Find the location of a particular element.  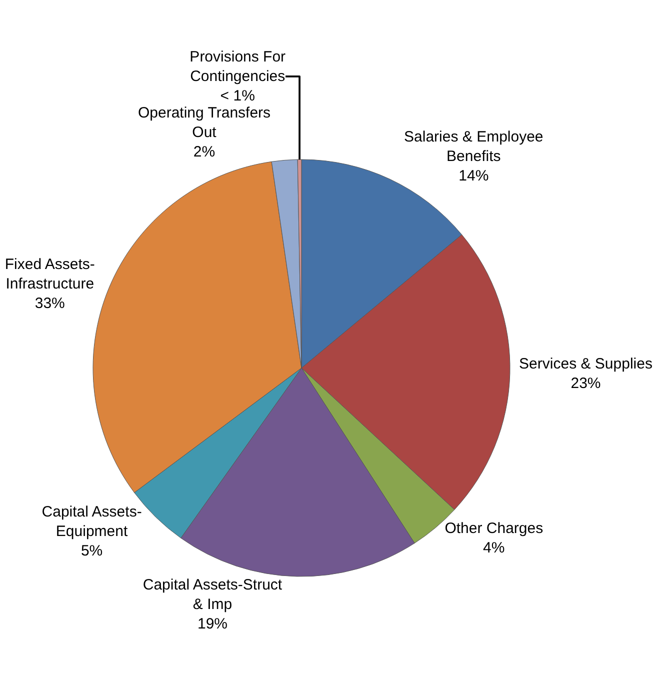

data-label: 19% is located at coordinates (212, 623).